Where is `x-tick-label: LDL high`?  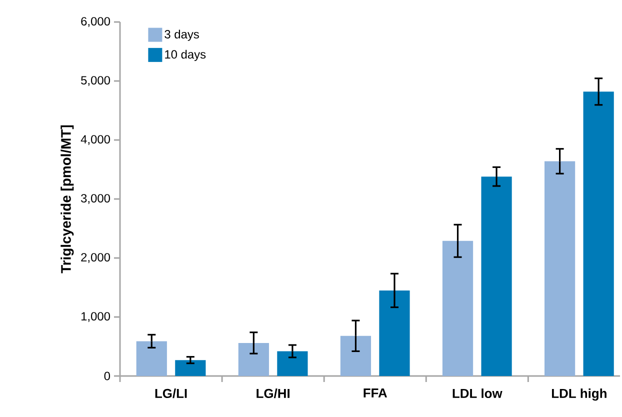 x-tick-label: LDL high is located at coordinates (579, 394).